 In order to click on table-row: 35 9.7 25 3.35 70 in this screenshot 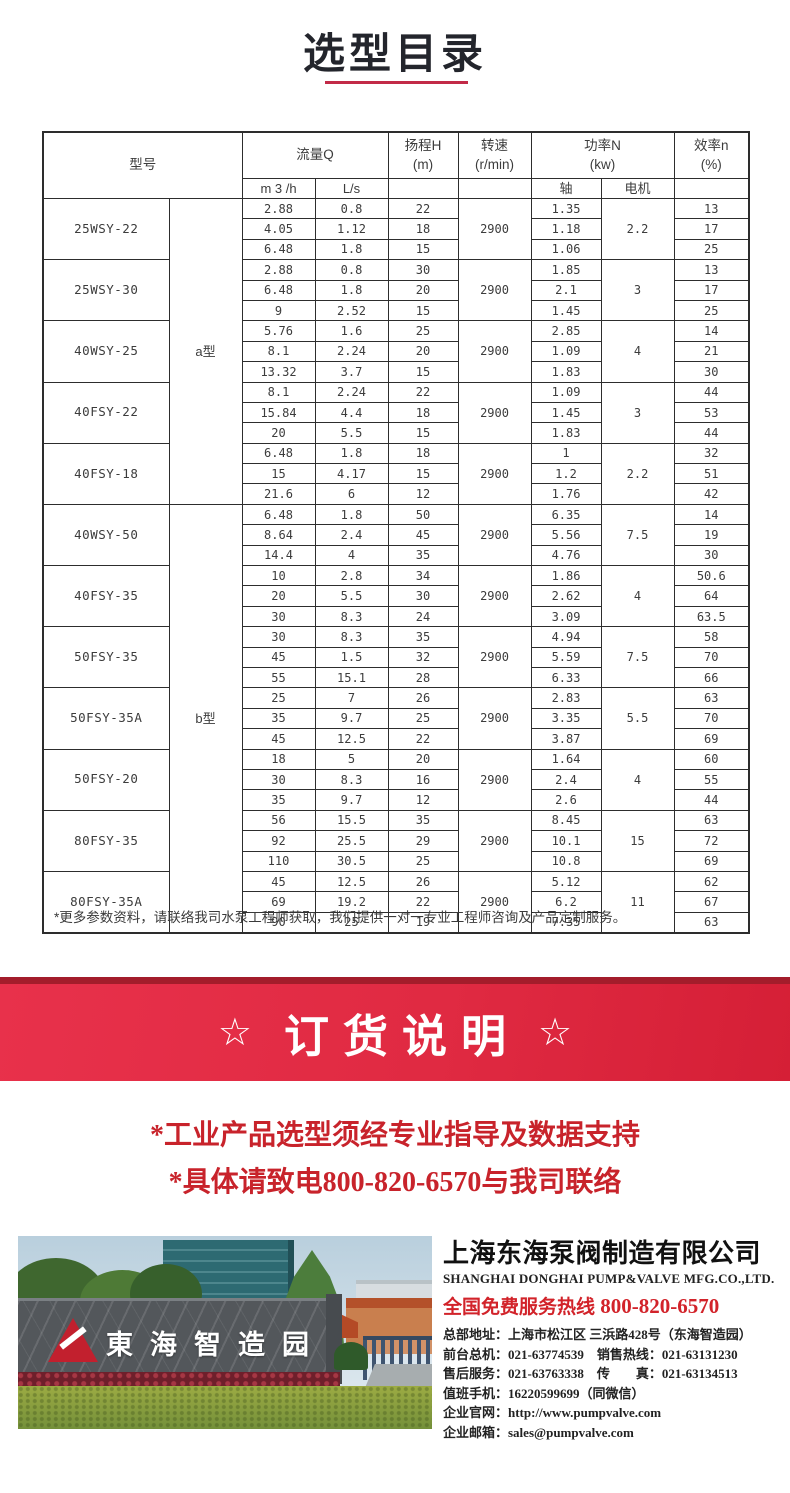, I will do `click(396, 718)`.